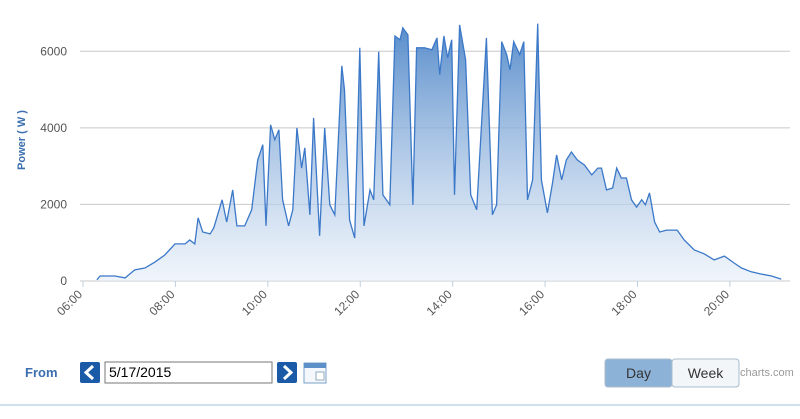  I want to click on x-tick-label: 20:00, so click(716, 302).